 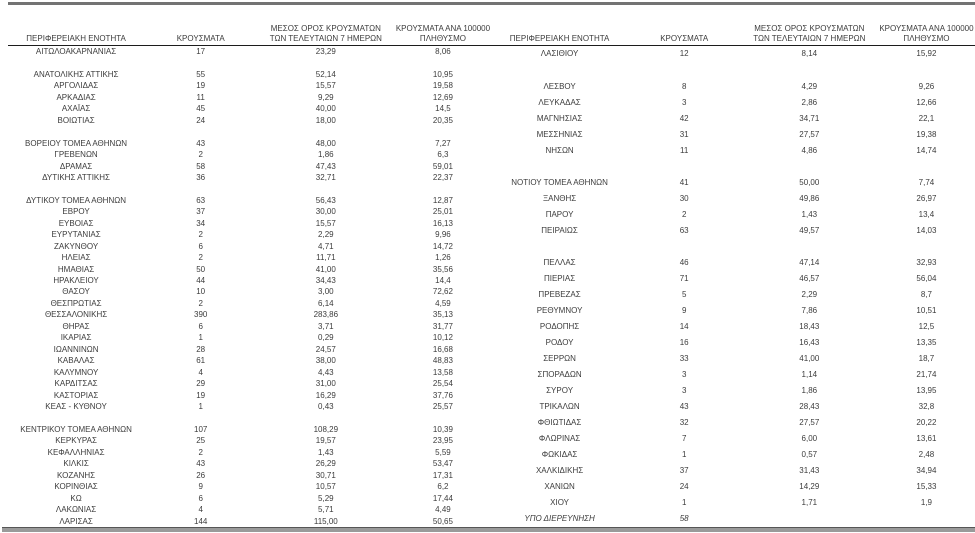 What do you see at coordinates (325, 166) in the screenshot?
I see `cell-avg7: 47,43` at bounding box center [325, 166].